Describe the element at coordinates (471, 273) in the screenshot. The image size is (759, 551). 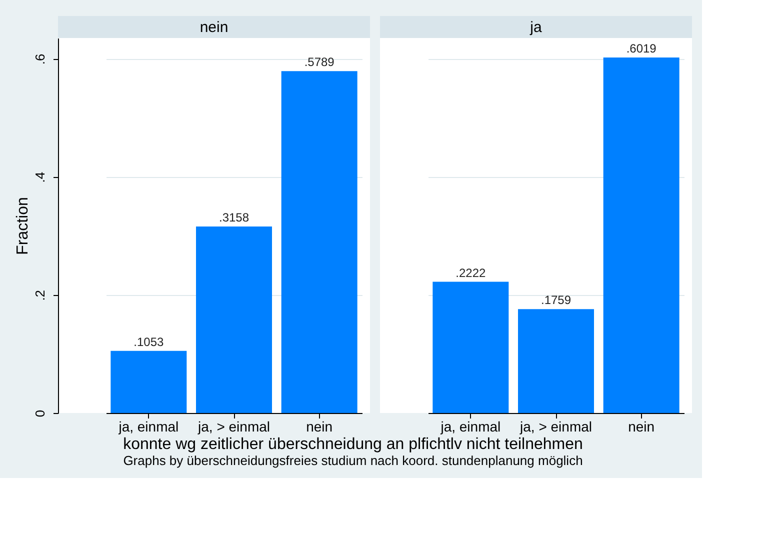
I see `data-label: .2222` at that location.